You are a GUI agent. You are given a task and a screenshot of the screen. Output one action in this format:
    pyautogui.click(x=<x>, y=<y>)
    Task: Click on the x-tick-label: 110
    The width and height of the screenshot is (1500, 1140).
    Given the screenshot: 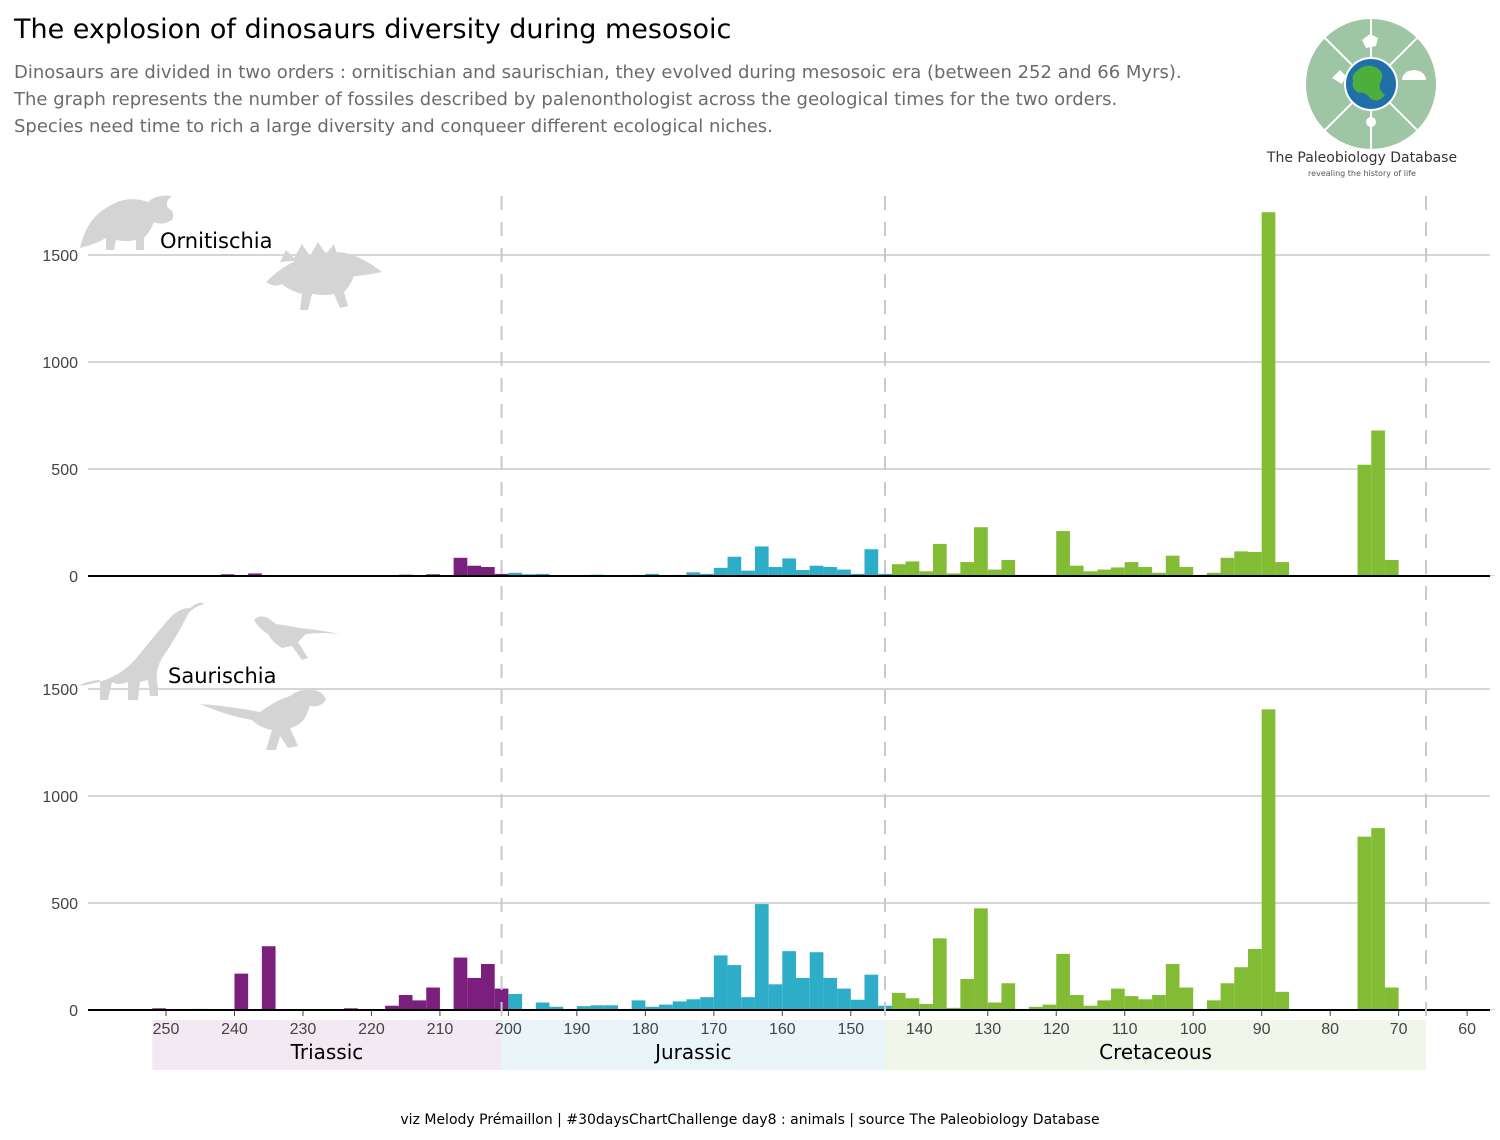 What is the action you would take?
    pyautogui.click(x=1125, y=1029)
    